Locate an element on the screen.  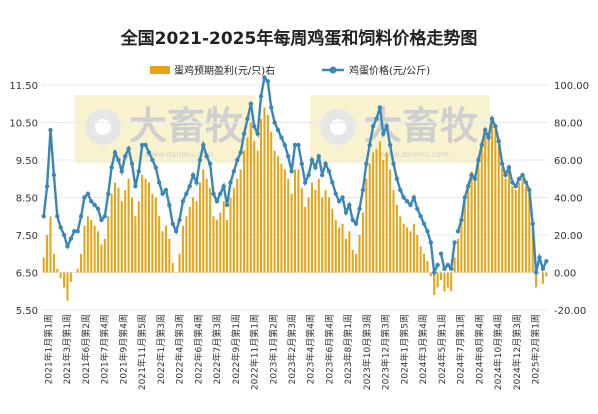
x-tick-label: 2025年2月第1周 is located at coordinates (536, 349).